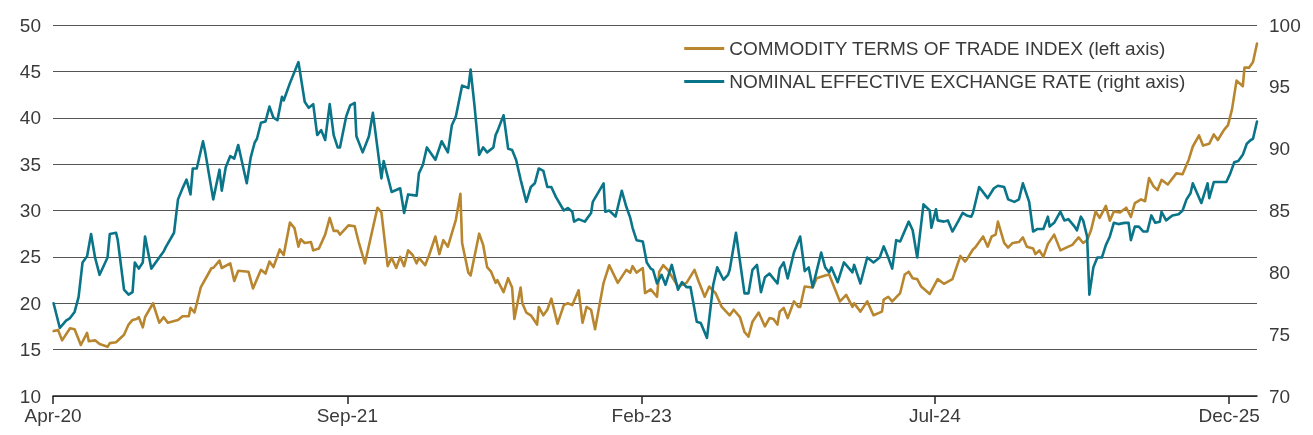  Describe the element at coordinates (30, 350) in the screenshot. I see `y-tick-label: 15` at that location.